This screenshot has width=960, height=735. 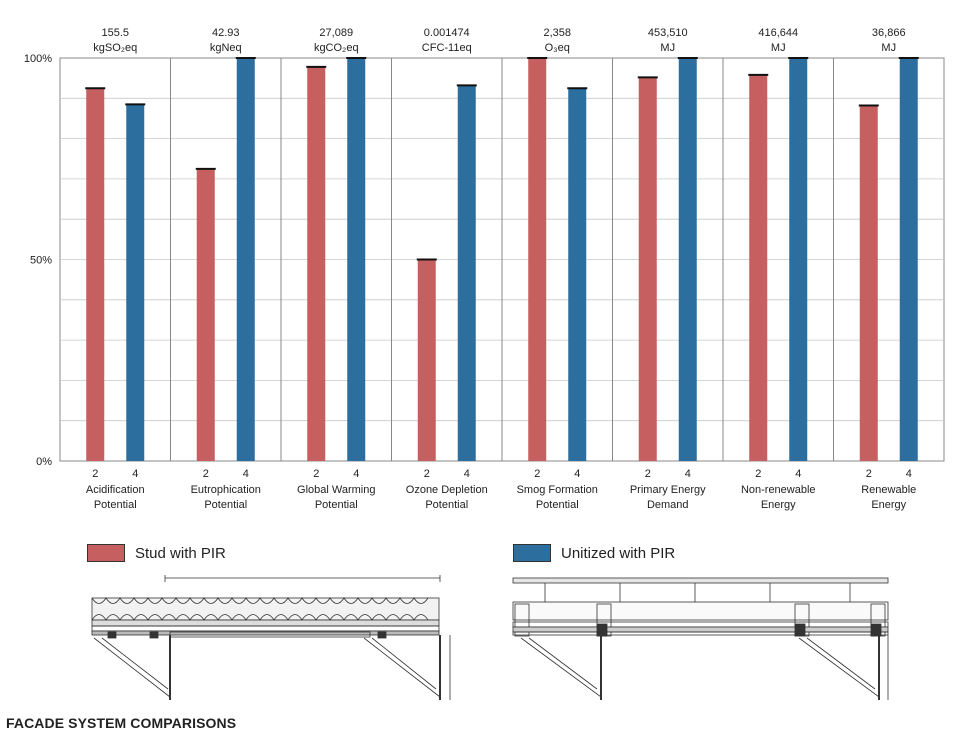 I want to click on category-label-line1: Eutrophication, so click(x=226, y=490).